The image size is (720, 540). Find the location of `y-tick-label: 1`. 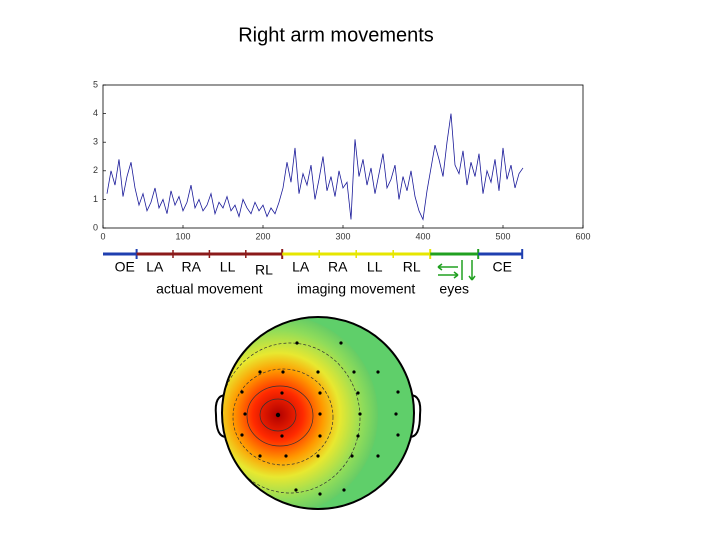

y-tick-label: 1 is located at coordinates (95, 199).